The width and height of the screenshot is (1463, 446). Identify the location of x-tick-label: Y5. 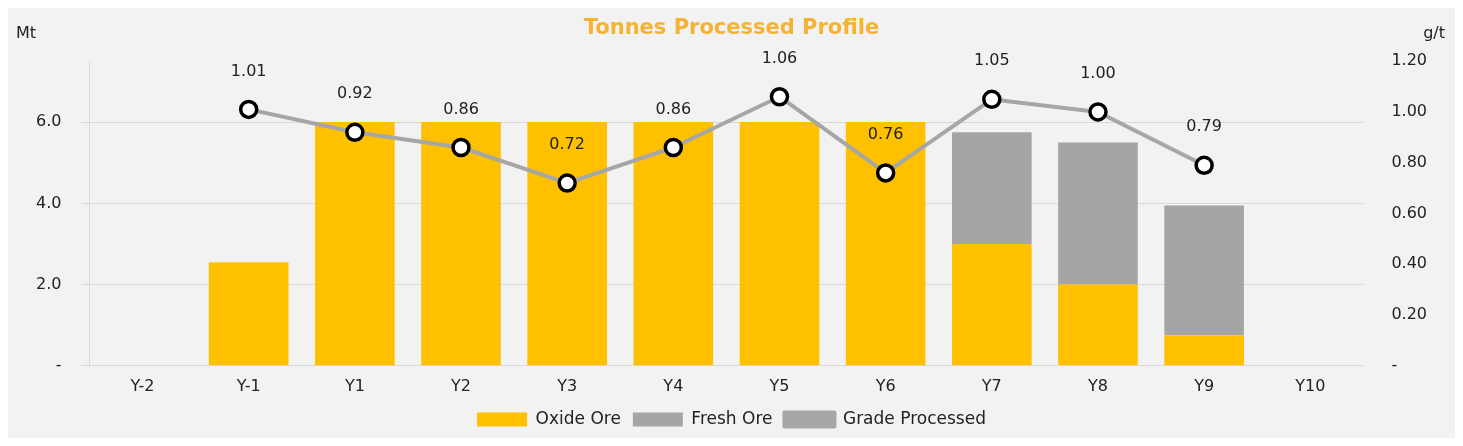
(779, 385).